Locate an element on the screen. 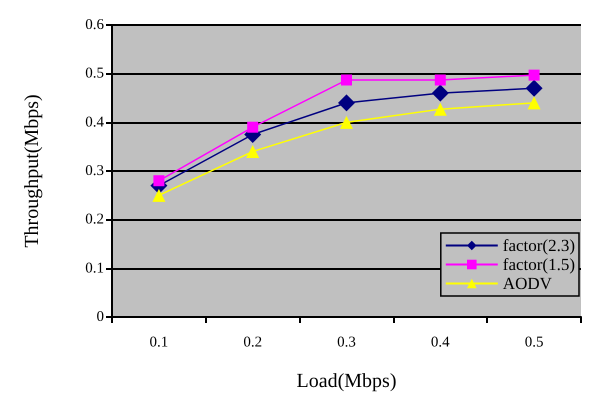  y-tick-label: 0 is located at coordinates (100, 317).